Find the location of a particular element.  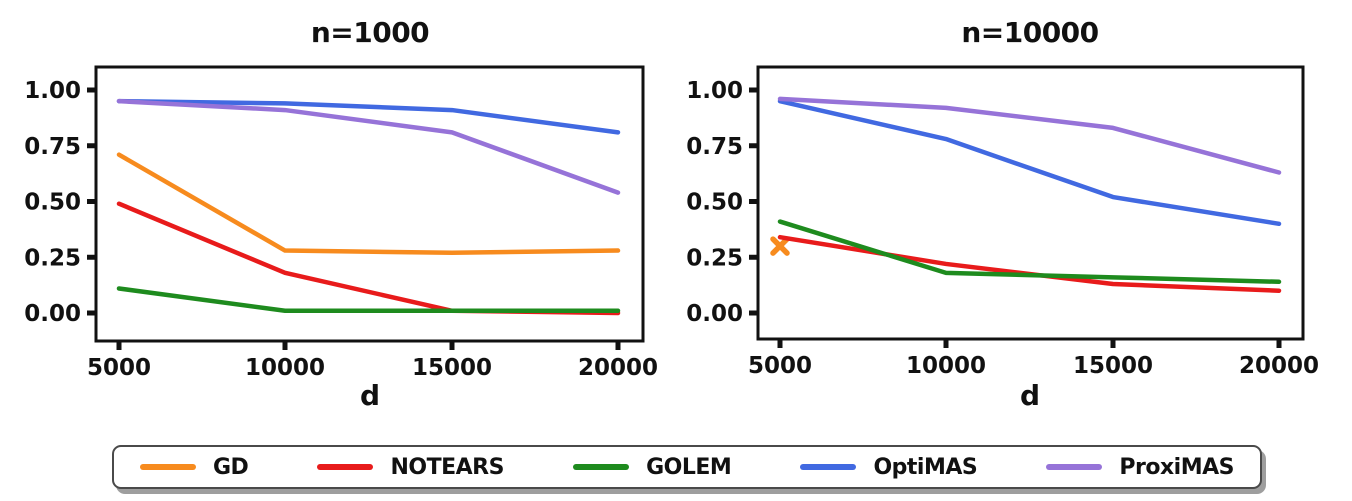

optimas-line-swatch is located at coordinates (828, 467).